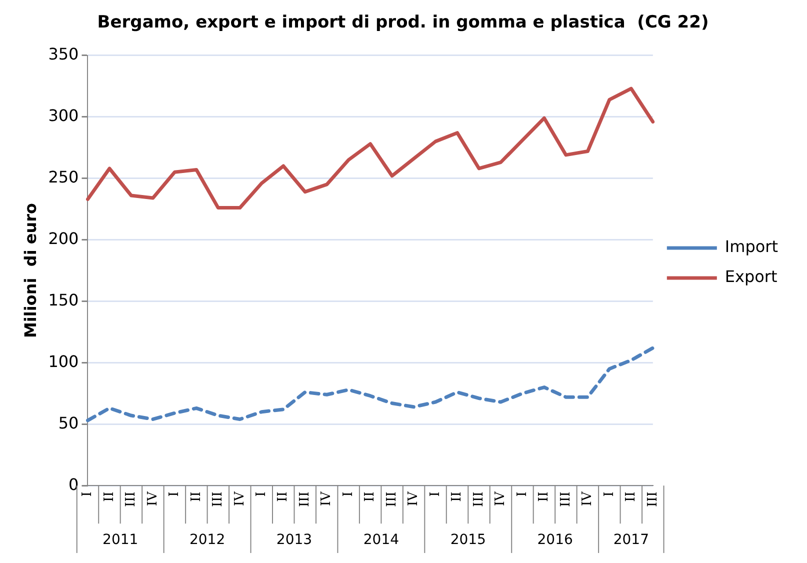 The image size is (807, 563). I want to click on text: 2014, so click(381, 540).